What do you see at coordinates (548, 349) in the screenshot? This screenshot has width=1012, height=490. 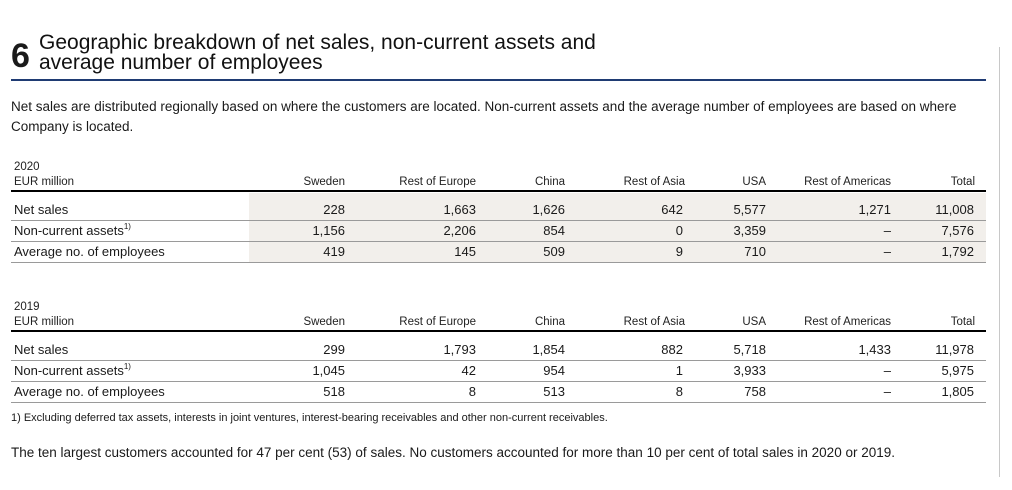 I see `cell-china: 1,854` at bounding box center [548, 349].